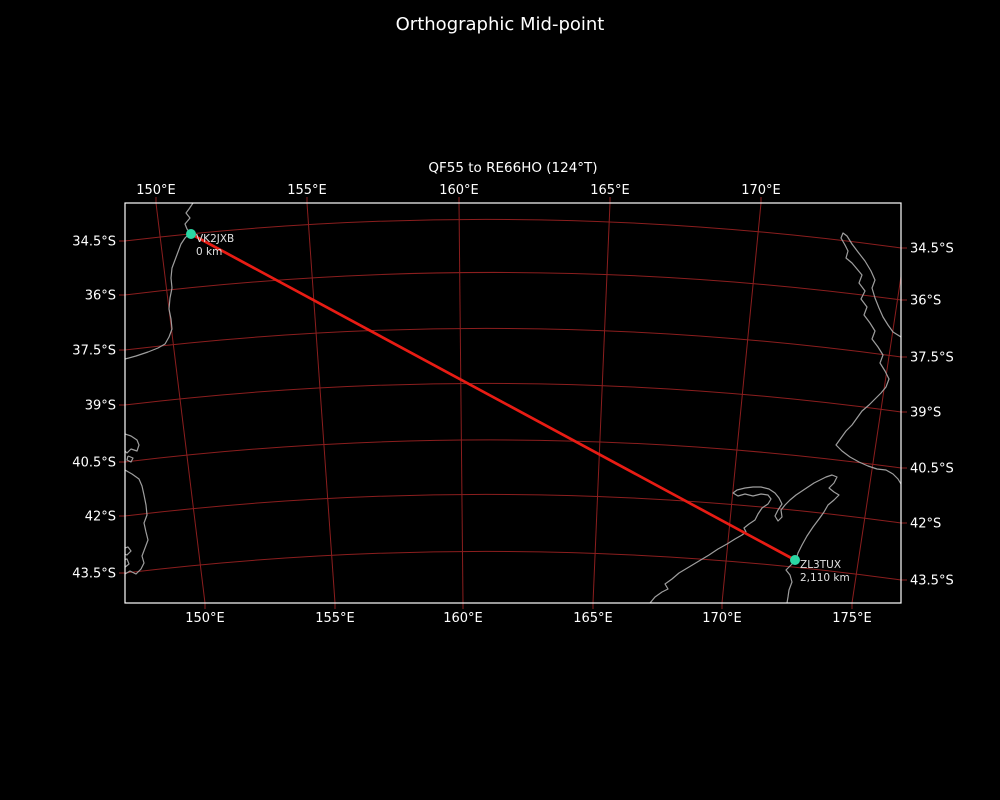 The width and height of the screenshot is (1000, 800). Describe the element at coordinates (215, 239) in the screenshot. I see `station-callsign-VK2JXB: VK2JXB` at that location.